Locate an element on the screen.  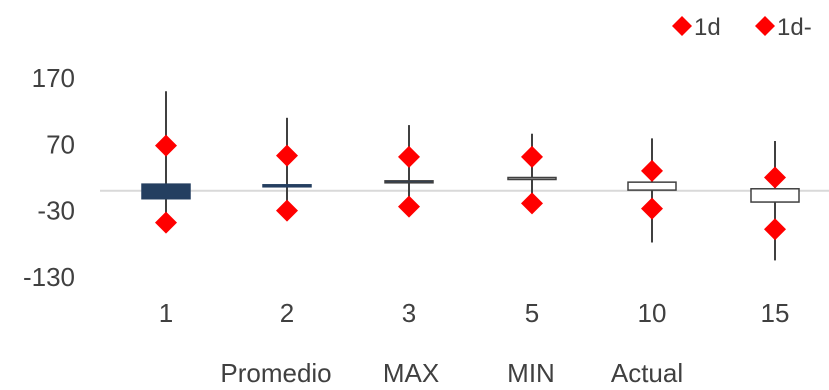
legend-label-1d-minus: 1d- is located at coordinates (794, 27).